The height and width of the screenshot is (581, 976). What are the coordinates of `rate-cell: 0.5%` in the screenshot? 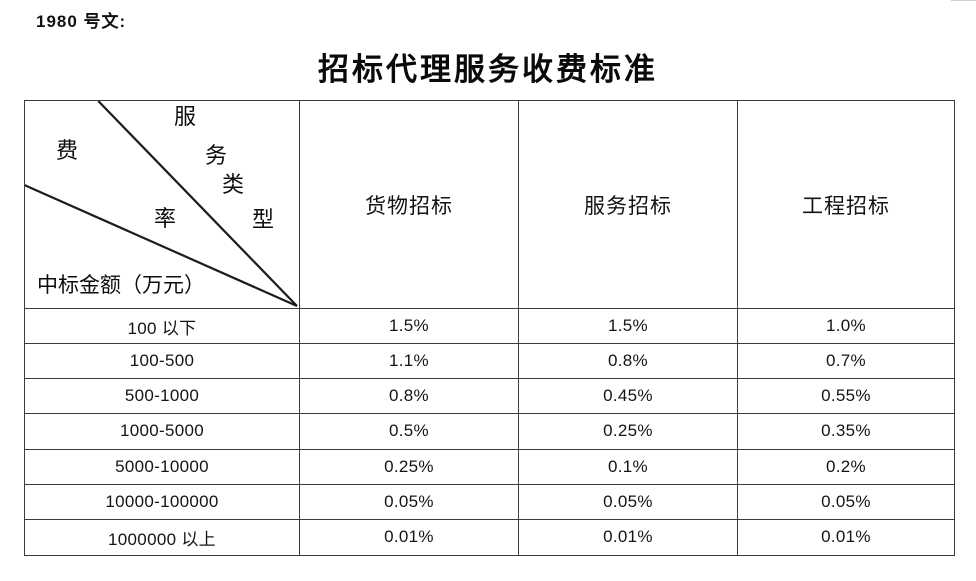 It's located at (409, 432).